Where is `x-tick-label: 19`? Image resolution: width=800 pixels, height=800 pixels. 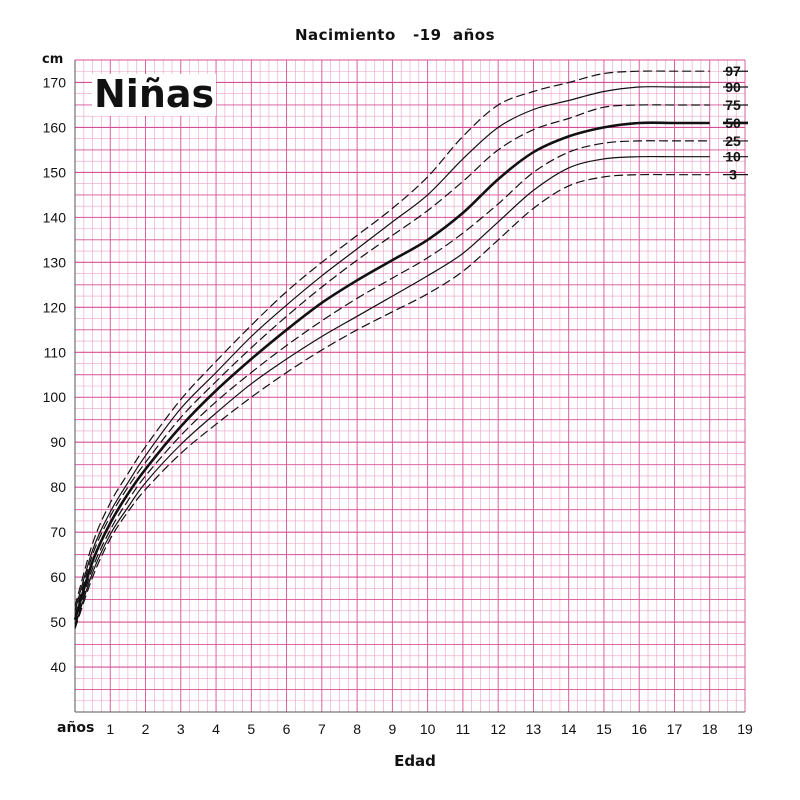
x-tick-label: 19 is located at coordinates (745, 729).